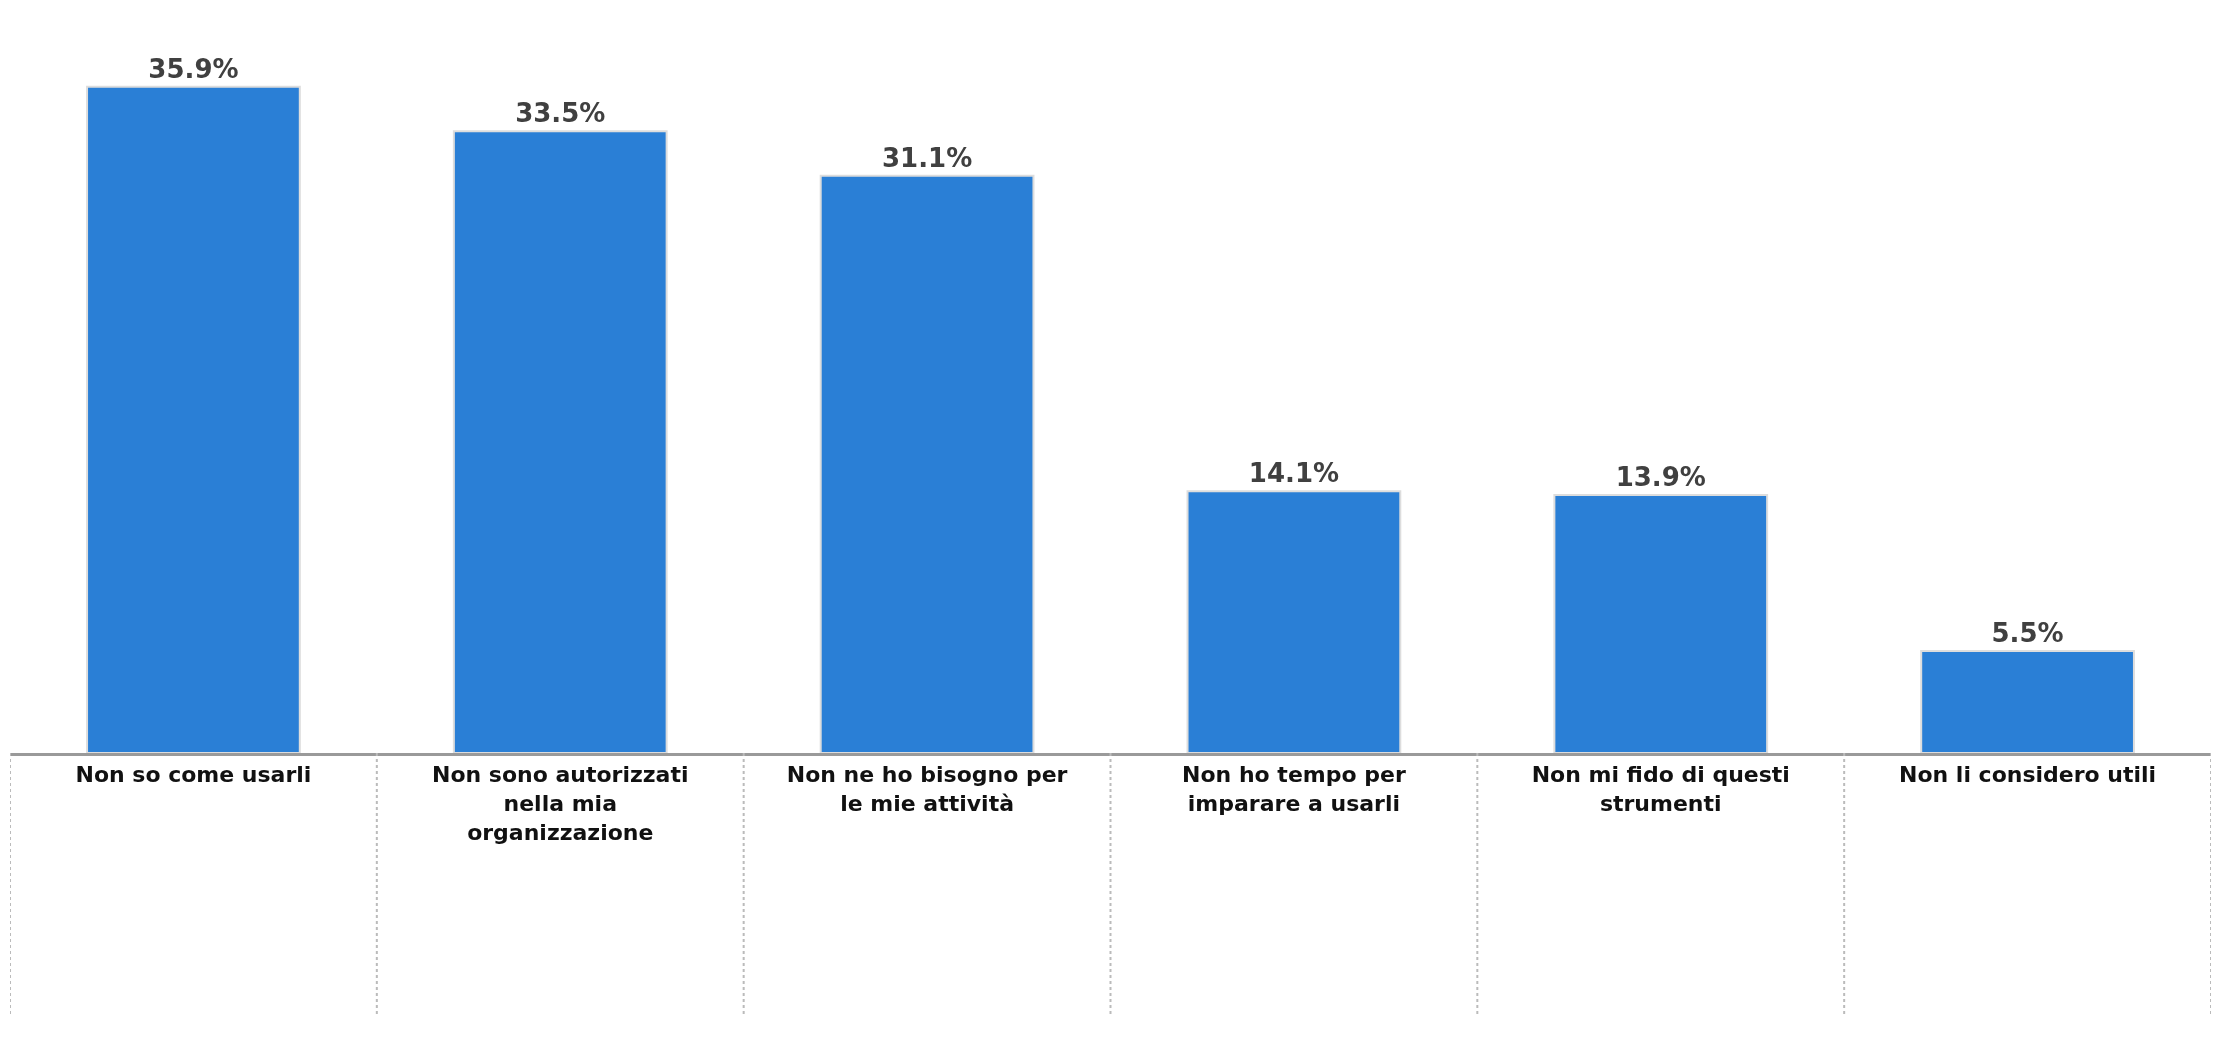 Image resolution: width=2221 pixels, height=1043 pixels. I want to click on x-tick-label: Non ho tempo per imparare a usarli, so click(1294, 789).